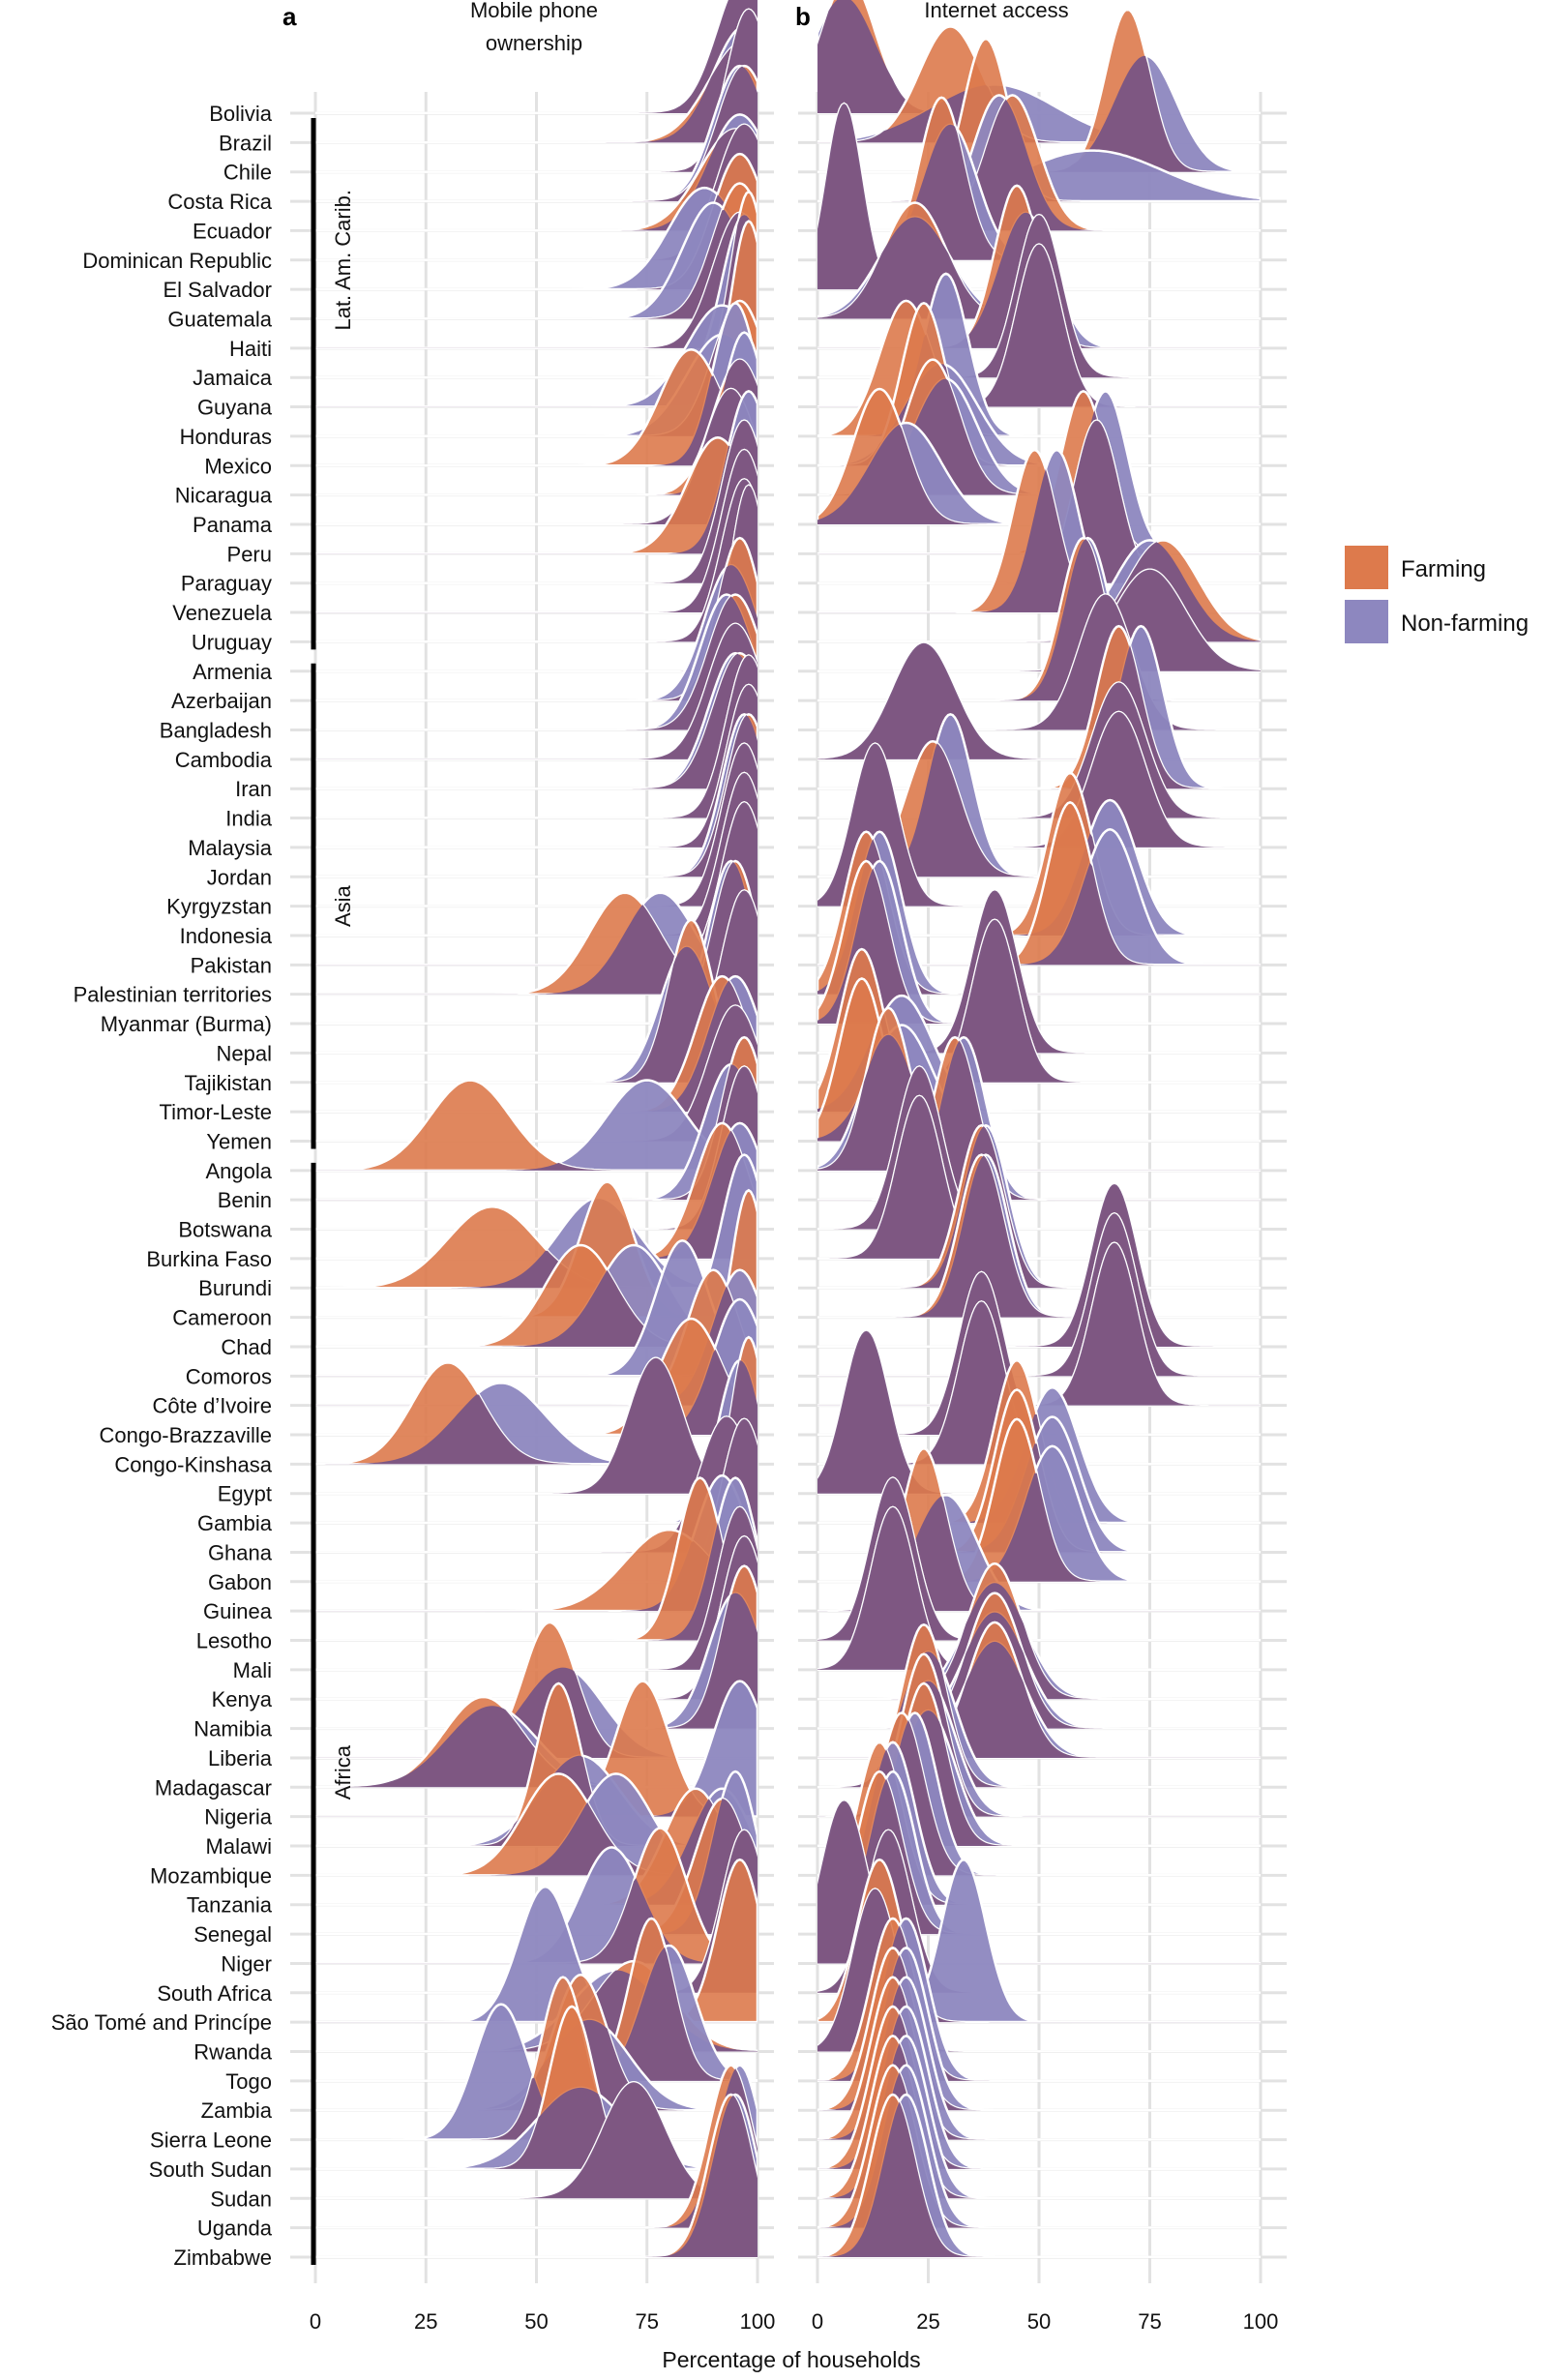 The image size is (1545, 2380). Describe the element at coordinates (248, 173) in the screenshot. I see `country-label: Chile` at that location.